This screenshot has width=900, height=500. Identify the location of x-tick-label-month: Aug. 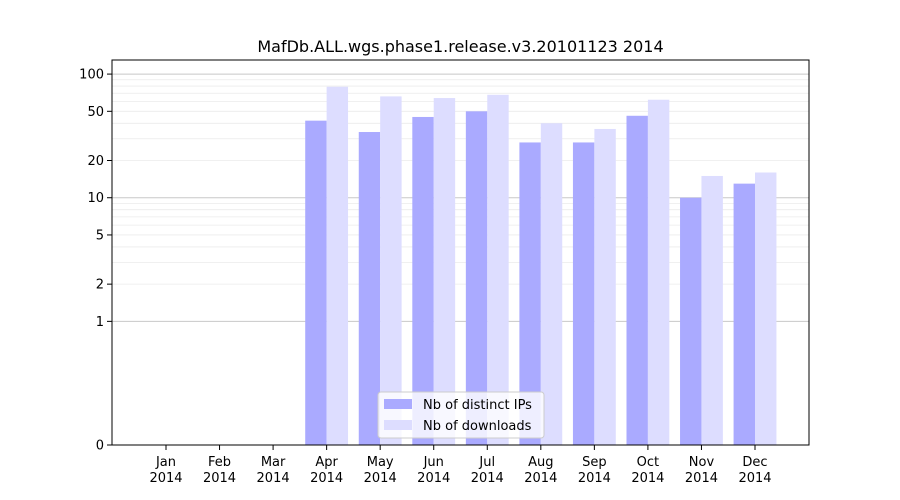
(540, 462).